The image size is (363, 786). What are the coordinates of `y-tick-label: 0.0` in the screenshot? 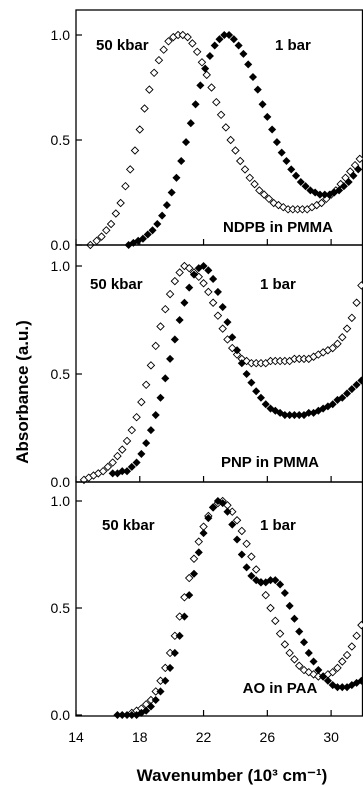 It's located at (61, 245).